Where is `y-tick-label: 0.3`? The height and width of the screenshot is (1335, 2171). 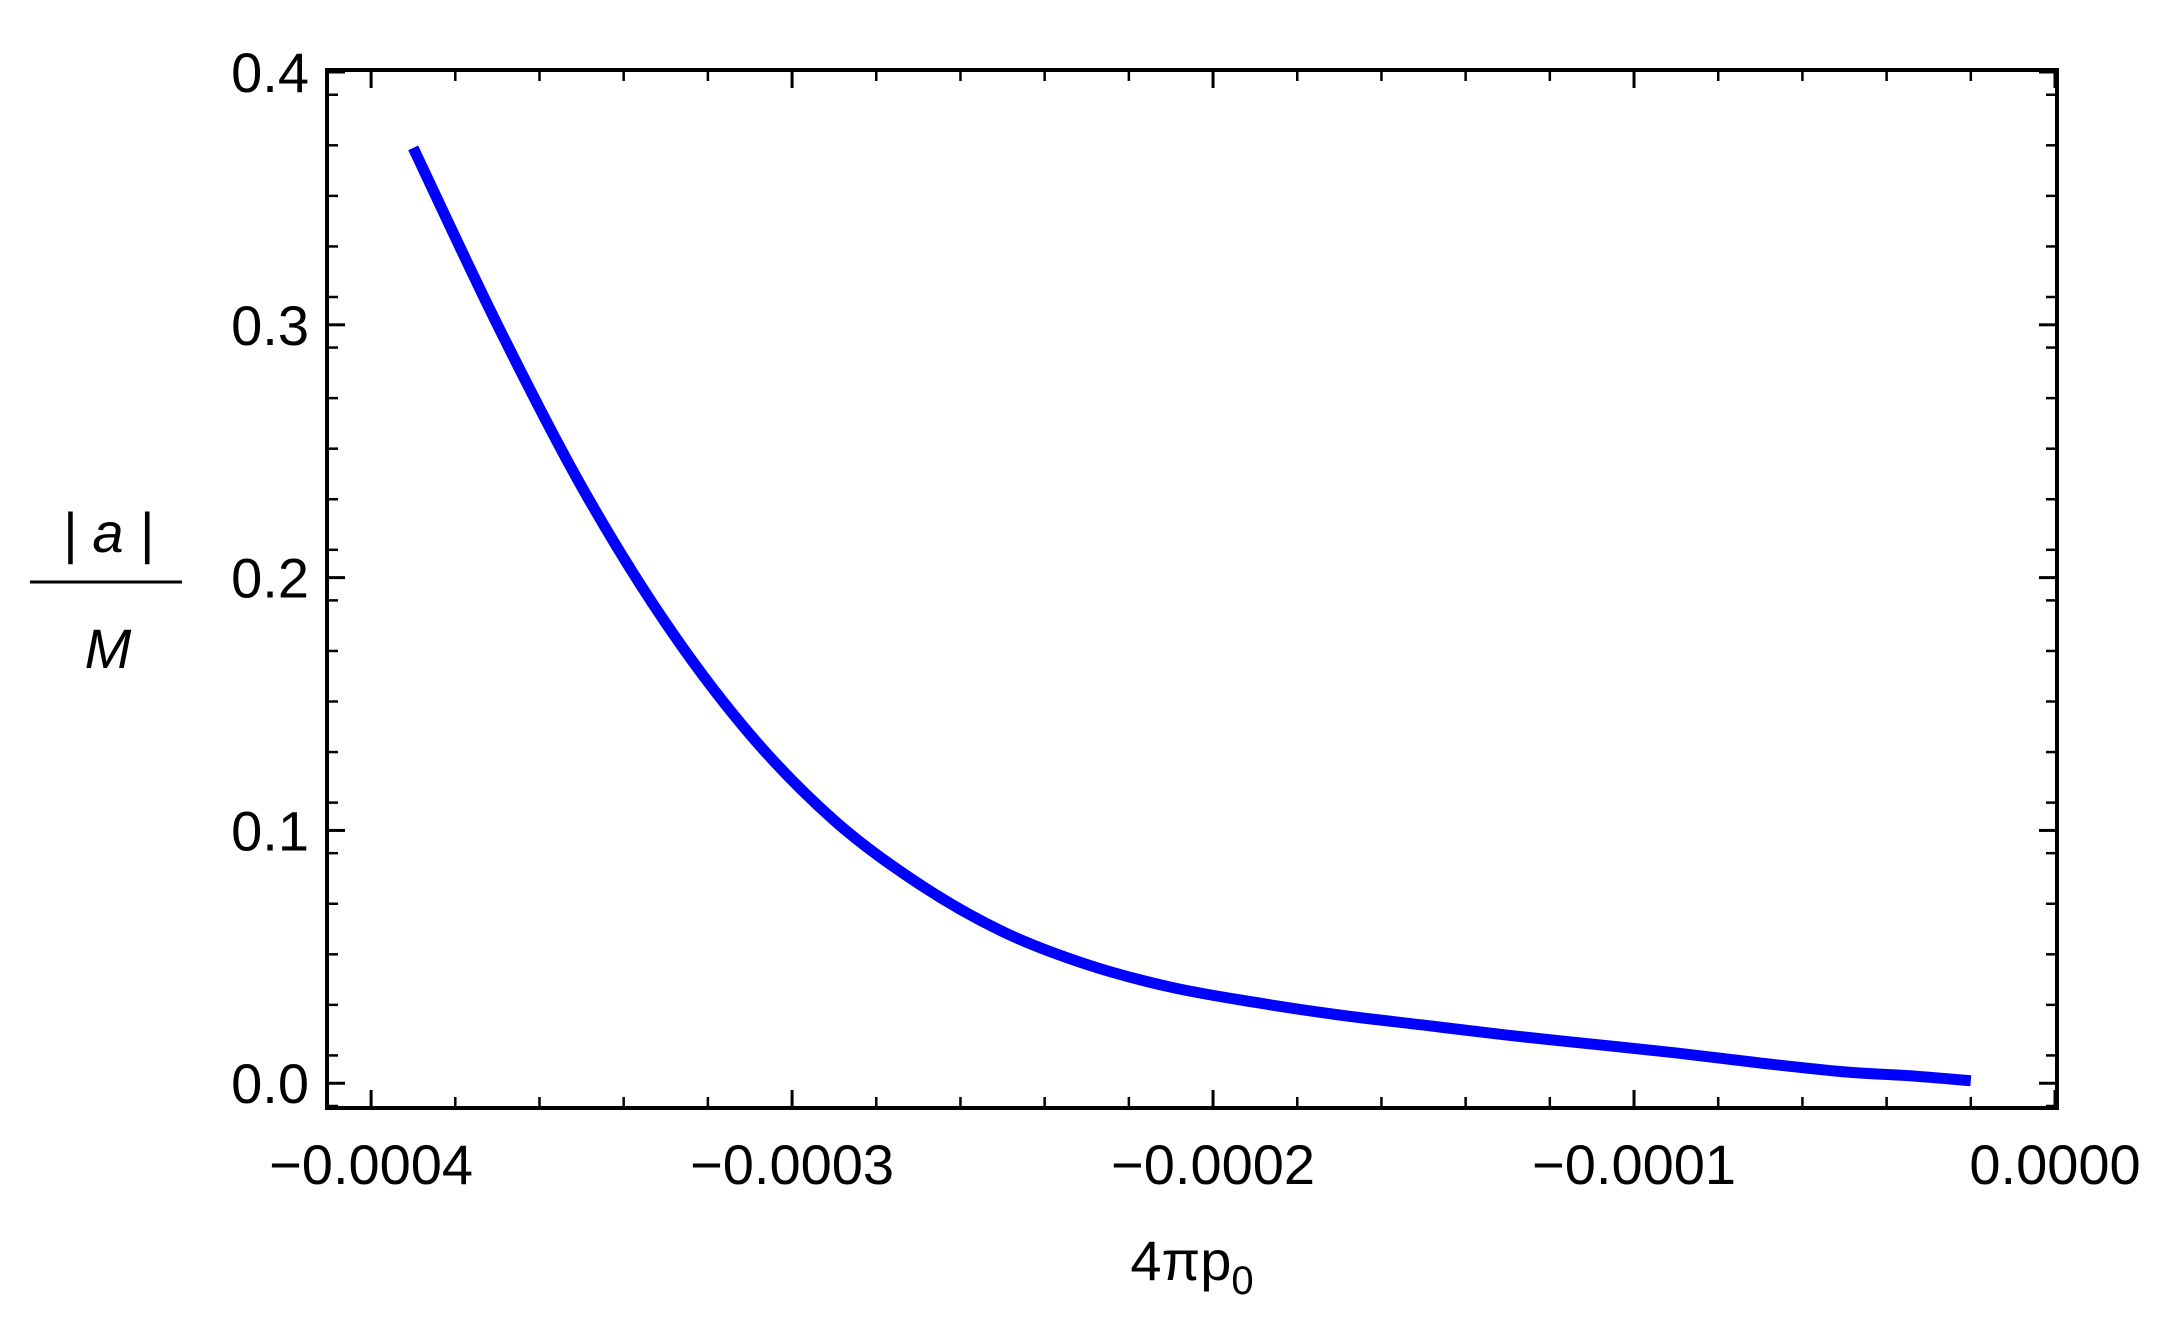
y-tick-label: 0.3 is located at coordinates (270, 325).